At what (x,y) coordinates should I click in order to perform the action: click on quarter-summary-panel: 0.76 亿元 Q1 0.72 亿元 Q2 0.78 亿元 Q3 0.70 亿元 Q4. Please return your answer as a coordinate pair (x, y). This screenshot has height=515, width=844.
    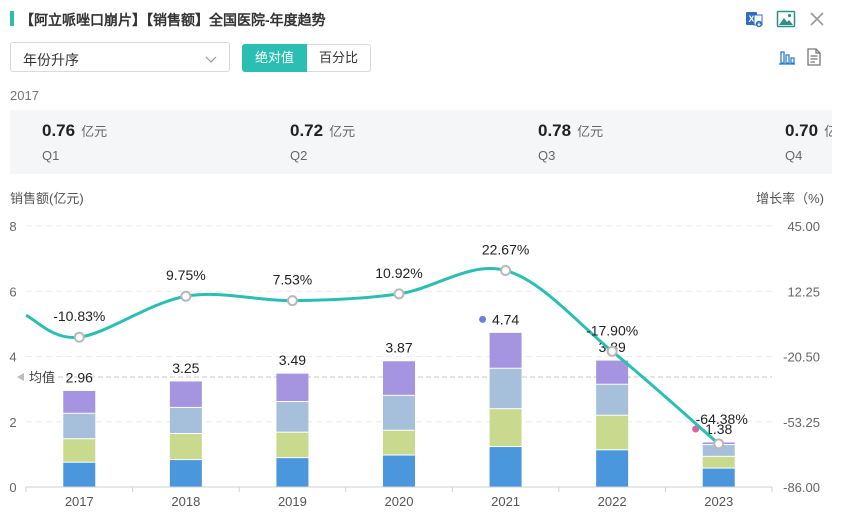
    Looking at the image, I should click on (421, 142).